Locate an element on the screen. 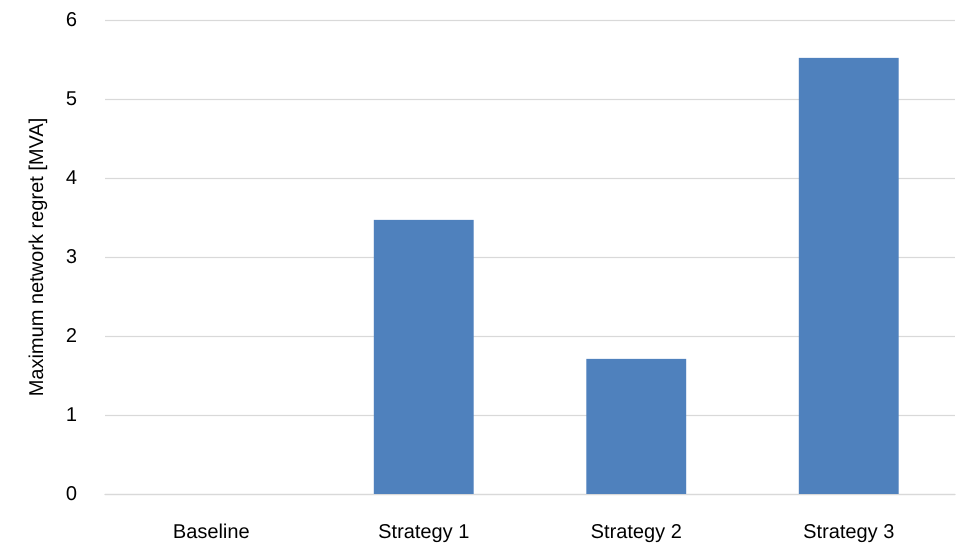 The height and width of the screenshot is (544, 967). x-tick-label: Strategy 2 is located at coordinates (636, 532).